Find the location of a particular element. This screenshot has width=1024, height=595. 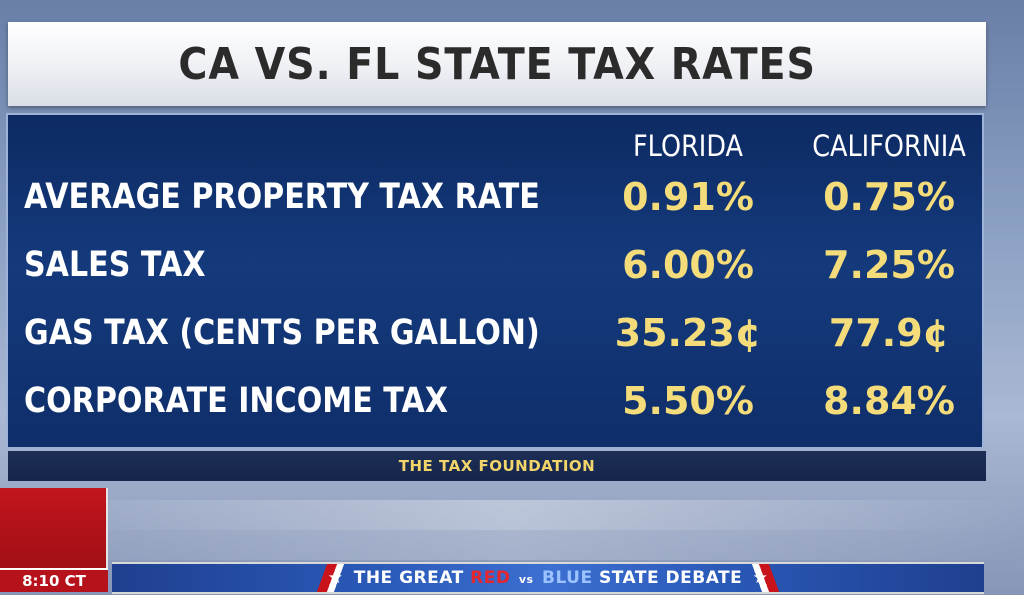

california-value: 0.75% is located at coordinates (889, 197).